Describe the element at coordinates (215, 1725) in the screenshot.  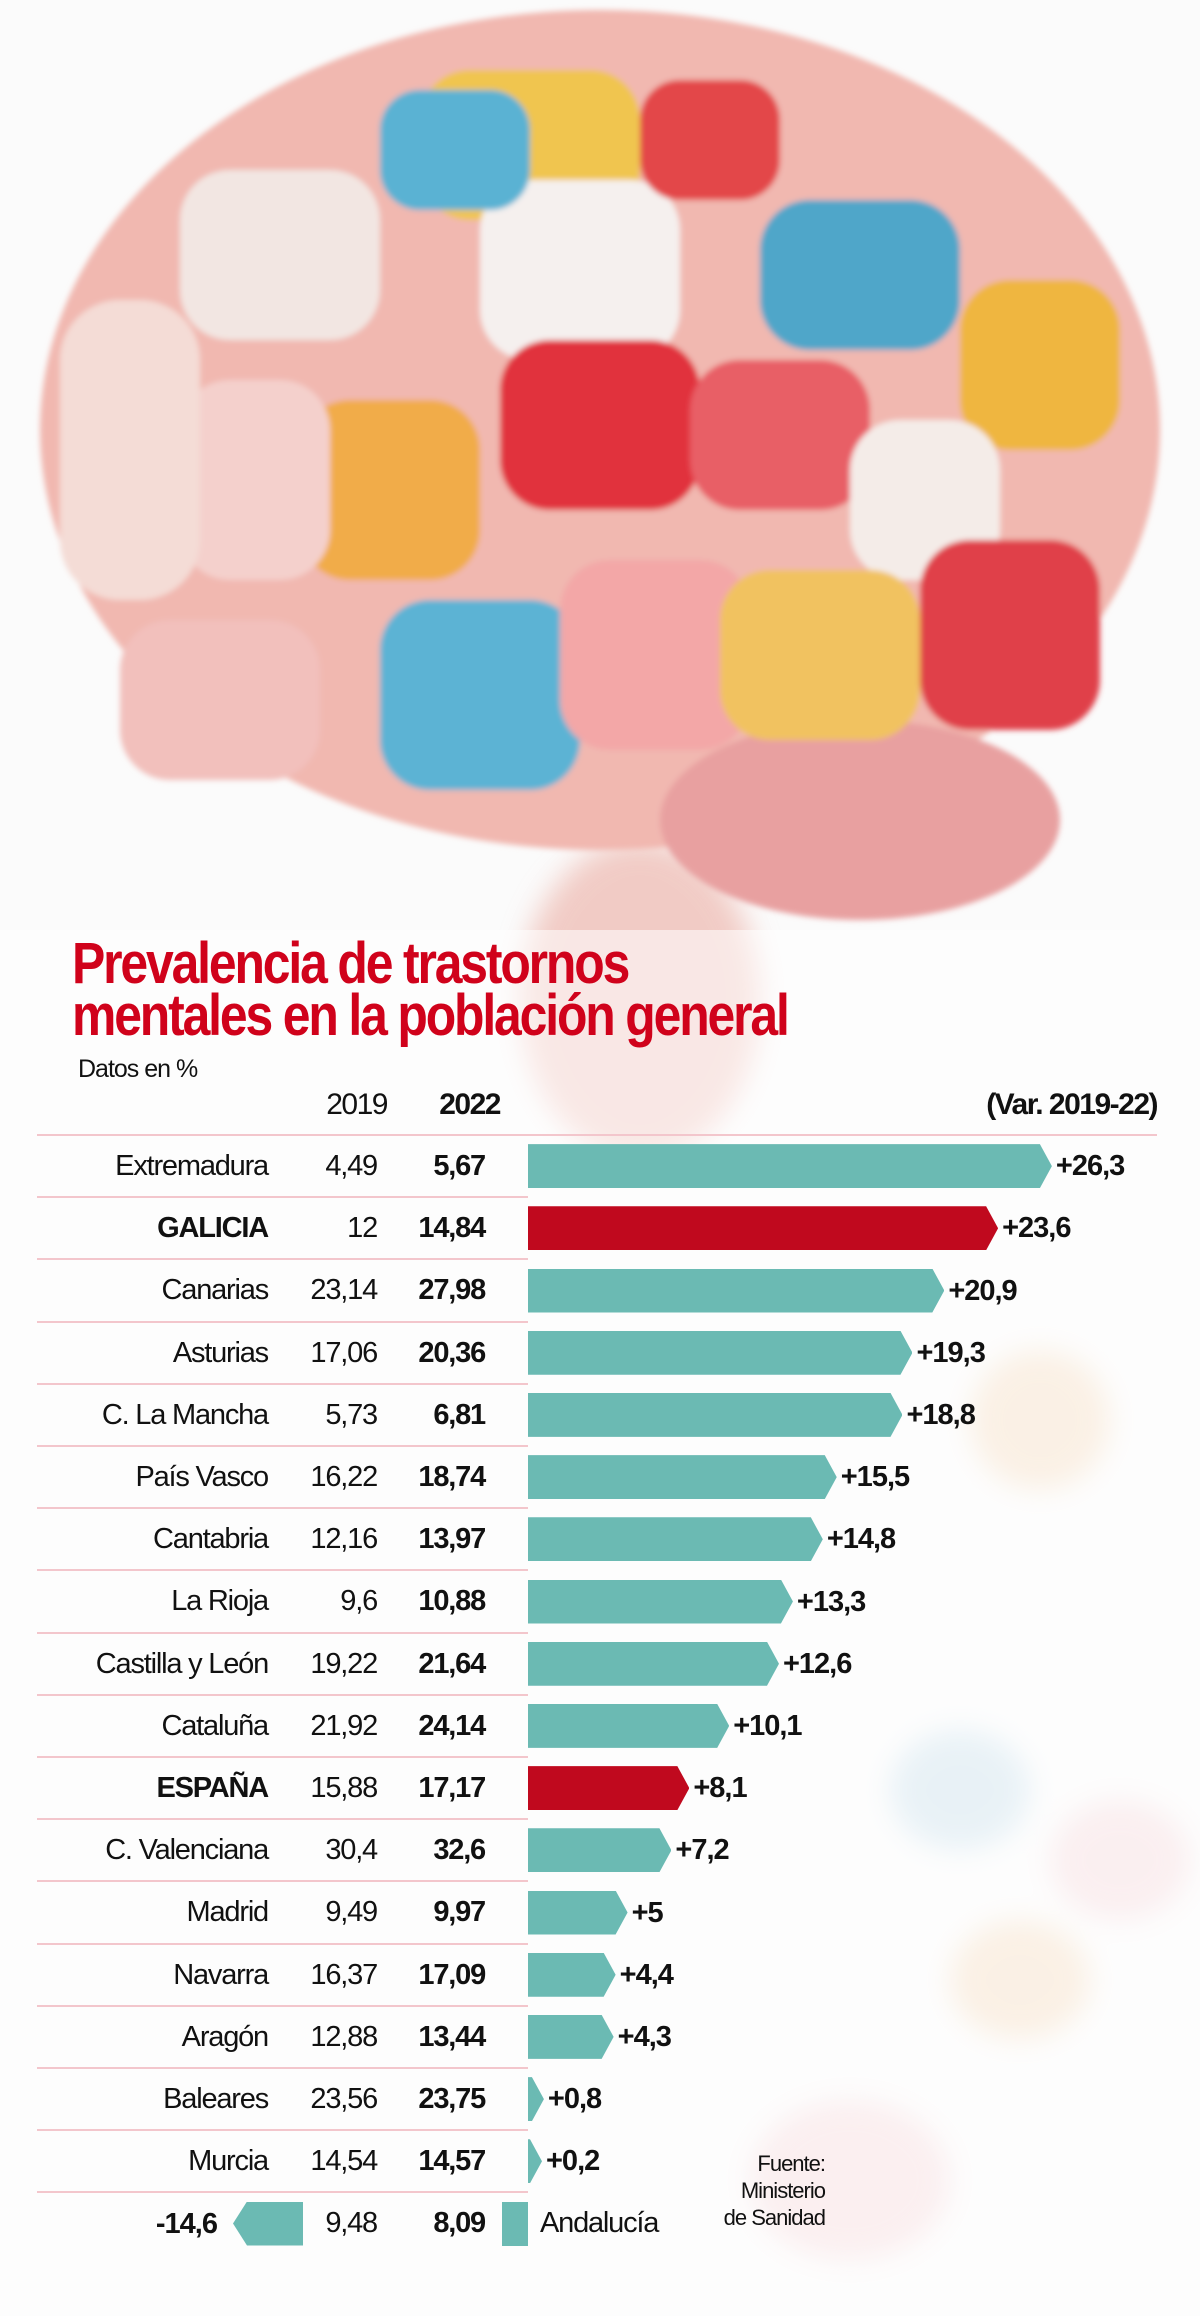
I see `region-name: Cataluña` at that location.